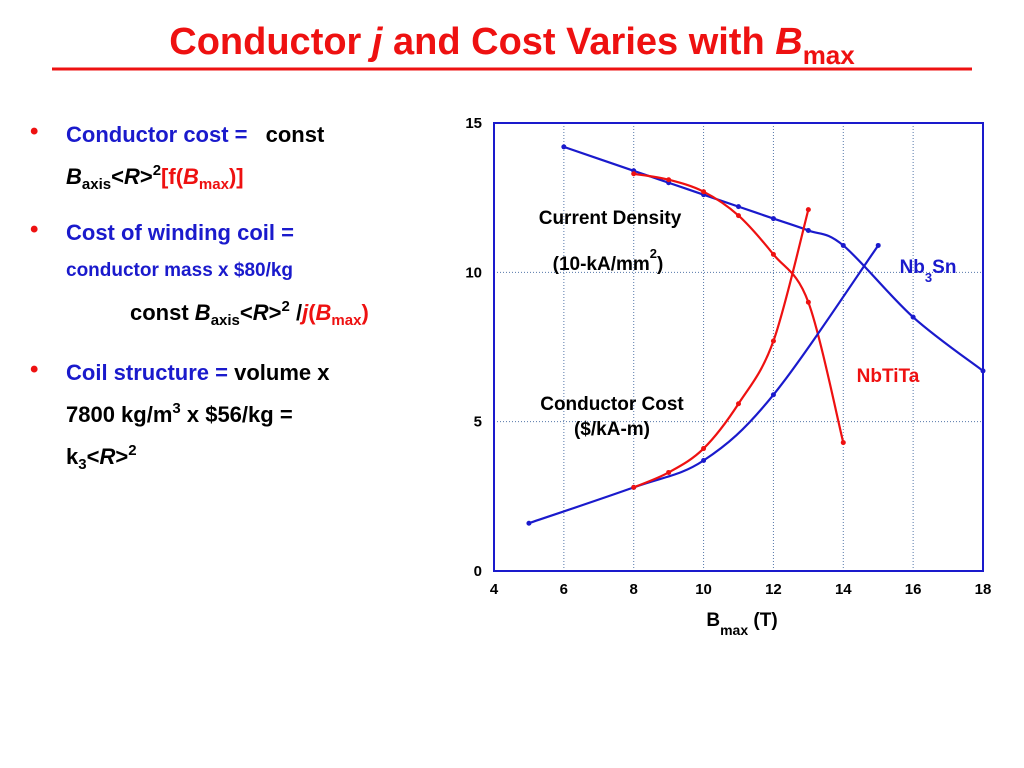 This screenshot has height=768, width=1024. I want to click on annotation-part: Conductor Cost, so click(612, 404).